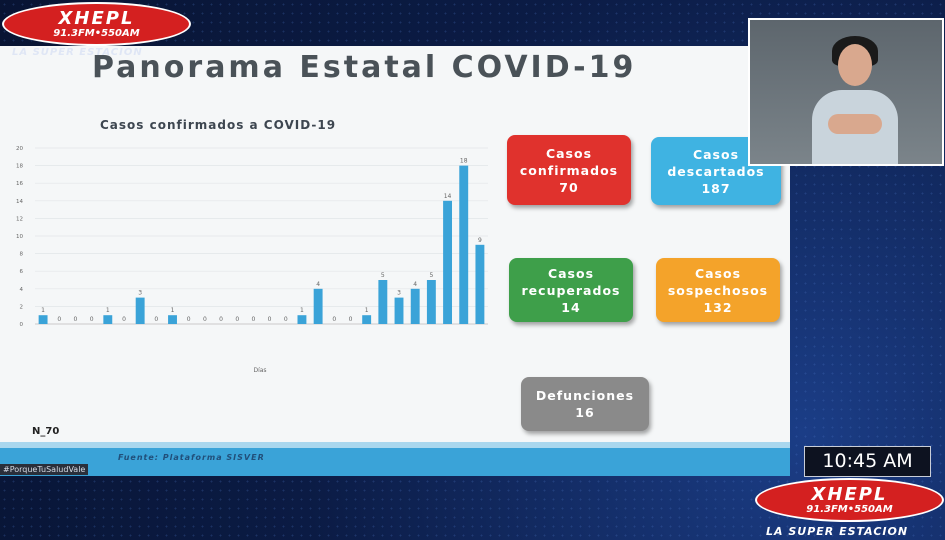  Describe the element at coordinates (19, 149) in the screenshot. I see `y-tick-label: 20` at that location.